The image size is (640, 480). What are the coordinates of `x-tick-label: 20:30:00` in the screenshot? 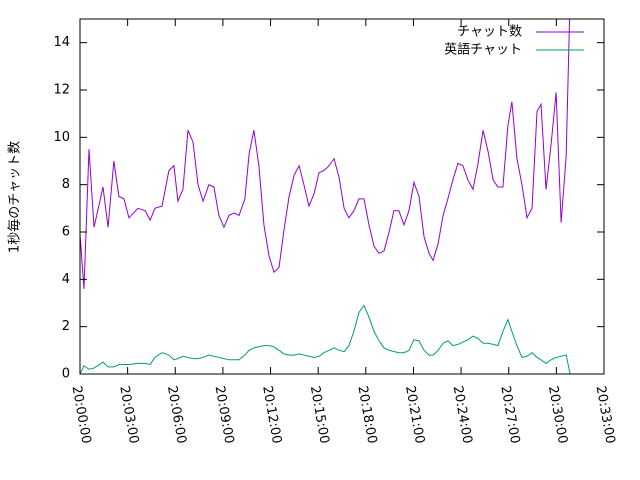 It's located at (557, 415).